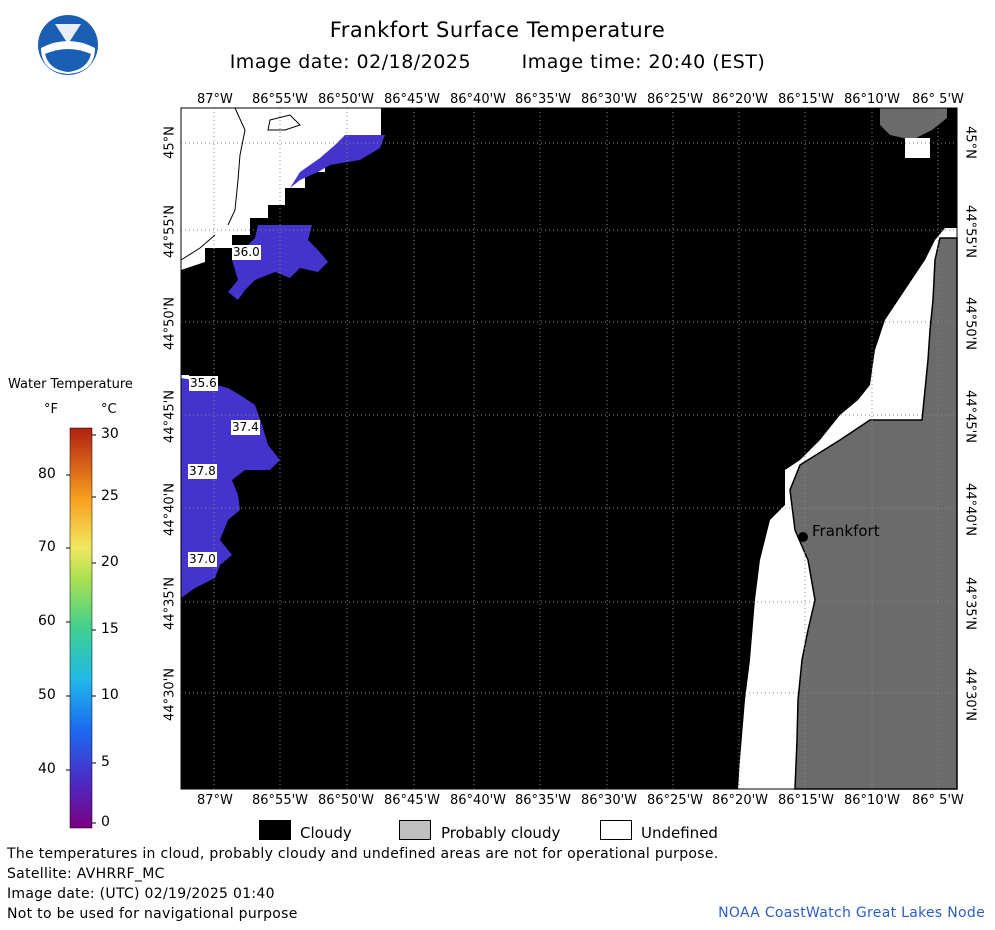 The image size is (995, 930). Describe the element at coordinates (280, 800) in the screenshot. I see `lon-label-bottom: 86°55'W` at that location.